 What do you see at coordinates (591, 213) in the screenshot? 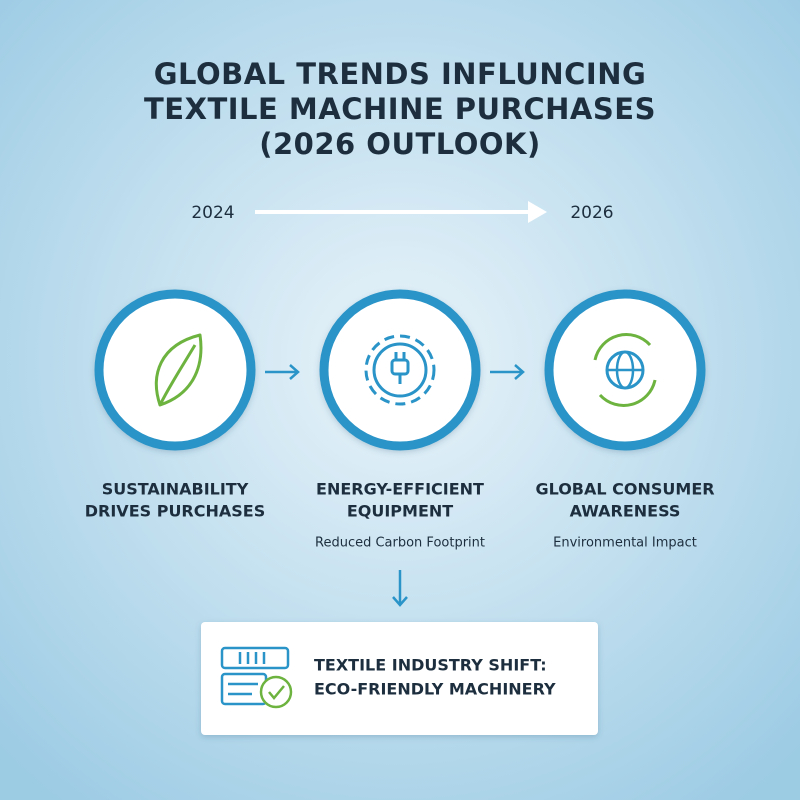
I see `timeline-end: 2026` at bounding box center [591, 213].